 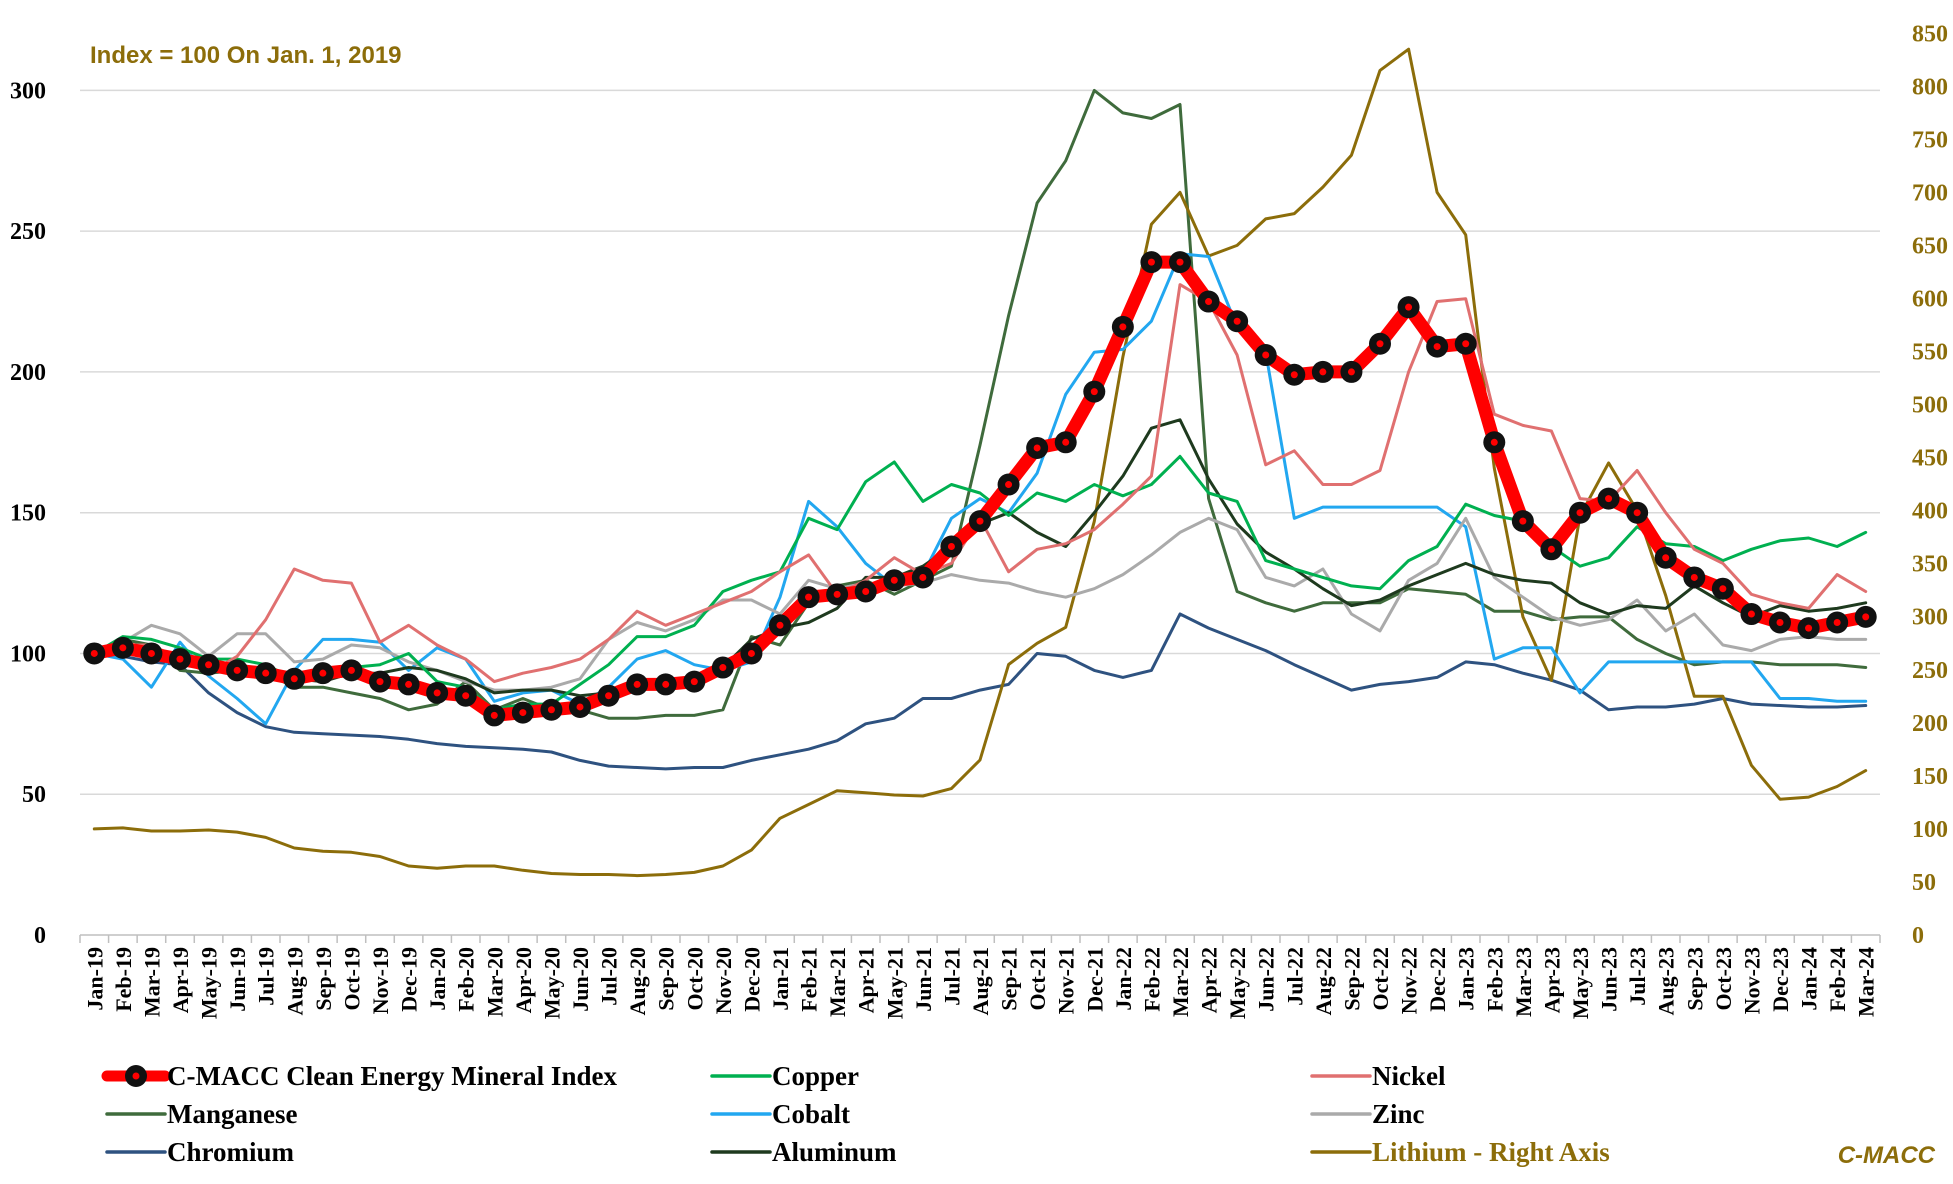 I want to click on x-tick-label: Apr-23, so click(x=1551, y=980).